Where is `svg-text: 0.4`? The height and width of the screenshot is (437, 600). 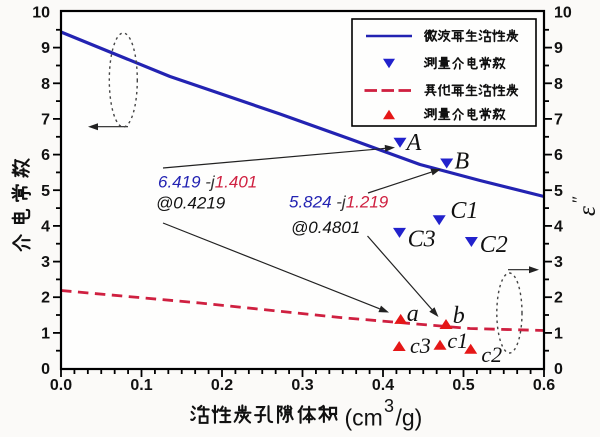
svg-text: 0.4 is located at coordinates (383, 385).